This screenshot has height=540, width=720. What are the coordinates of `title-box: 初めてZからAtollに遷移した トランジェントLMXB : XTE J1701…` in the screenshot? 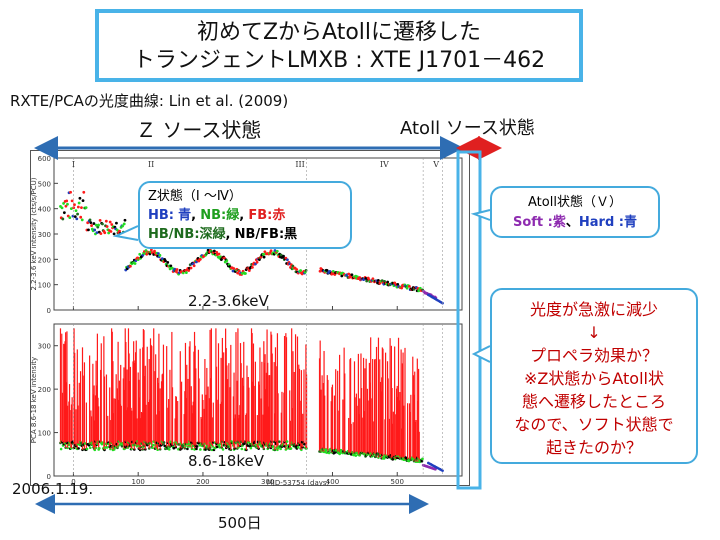 It's located at (339, 45).